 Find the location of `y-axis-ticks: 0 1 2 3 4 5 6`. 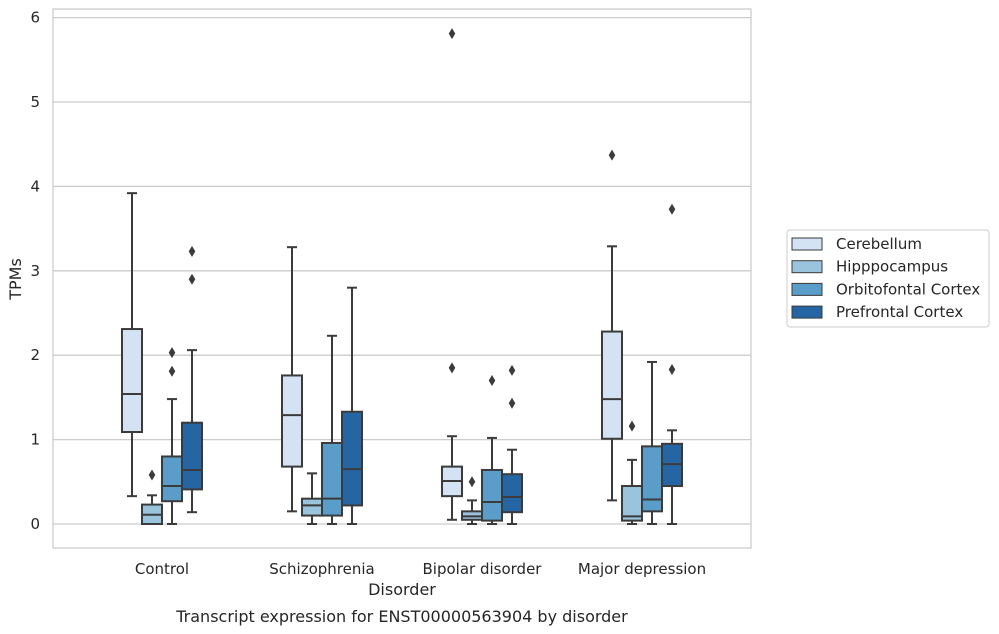

y-axis-ticks: 0 1 2 3 4 5 6 is located at coordinates (35, 271).